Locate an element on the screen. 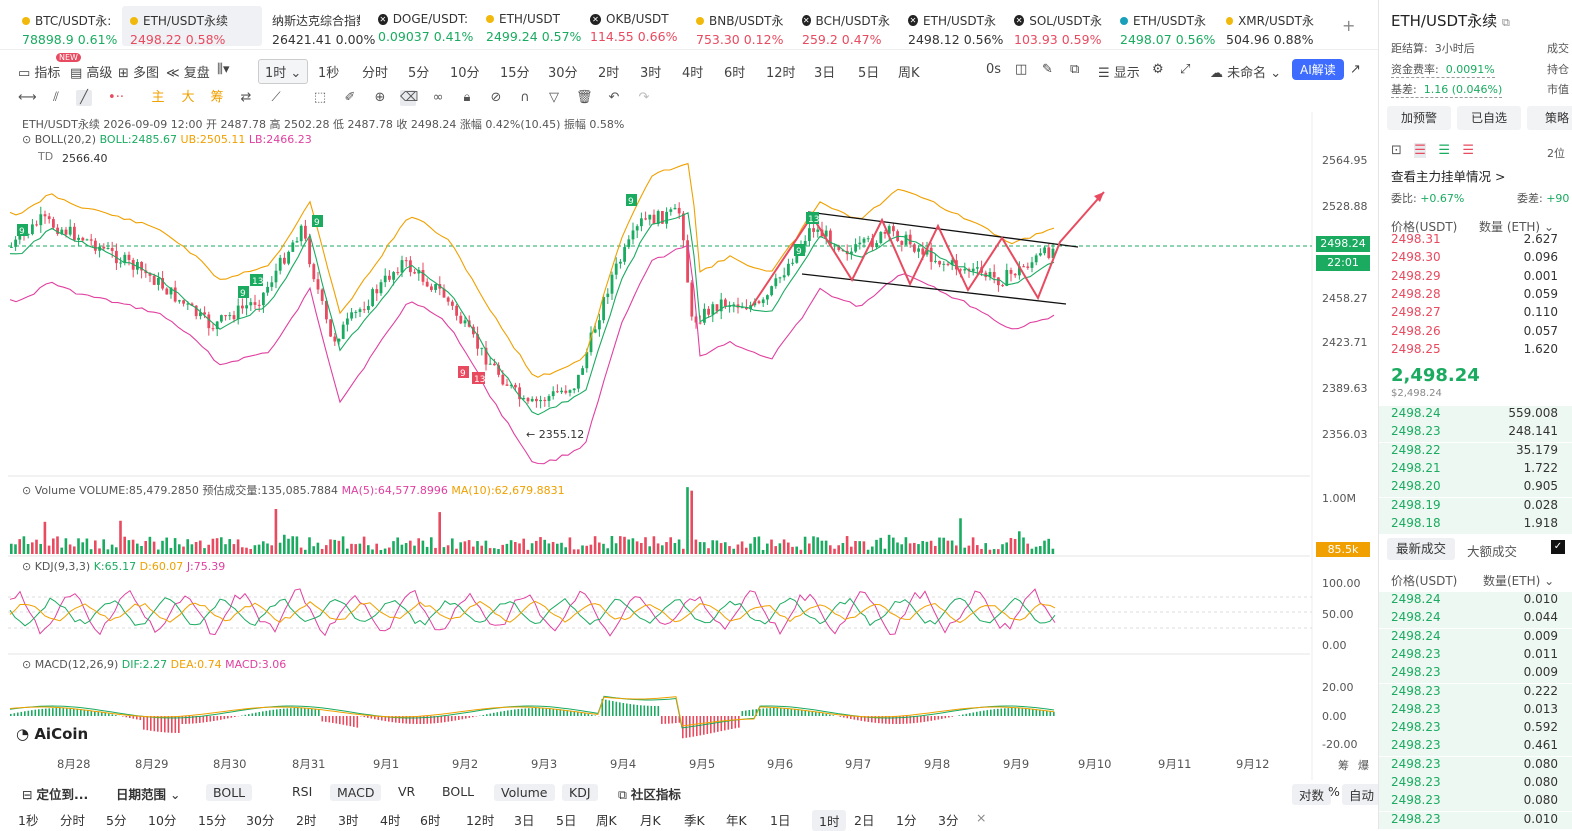 The height and width of the screenshot is (831, 1572). percent-toggle: % is located at coordinates (1334, 791).